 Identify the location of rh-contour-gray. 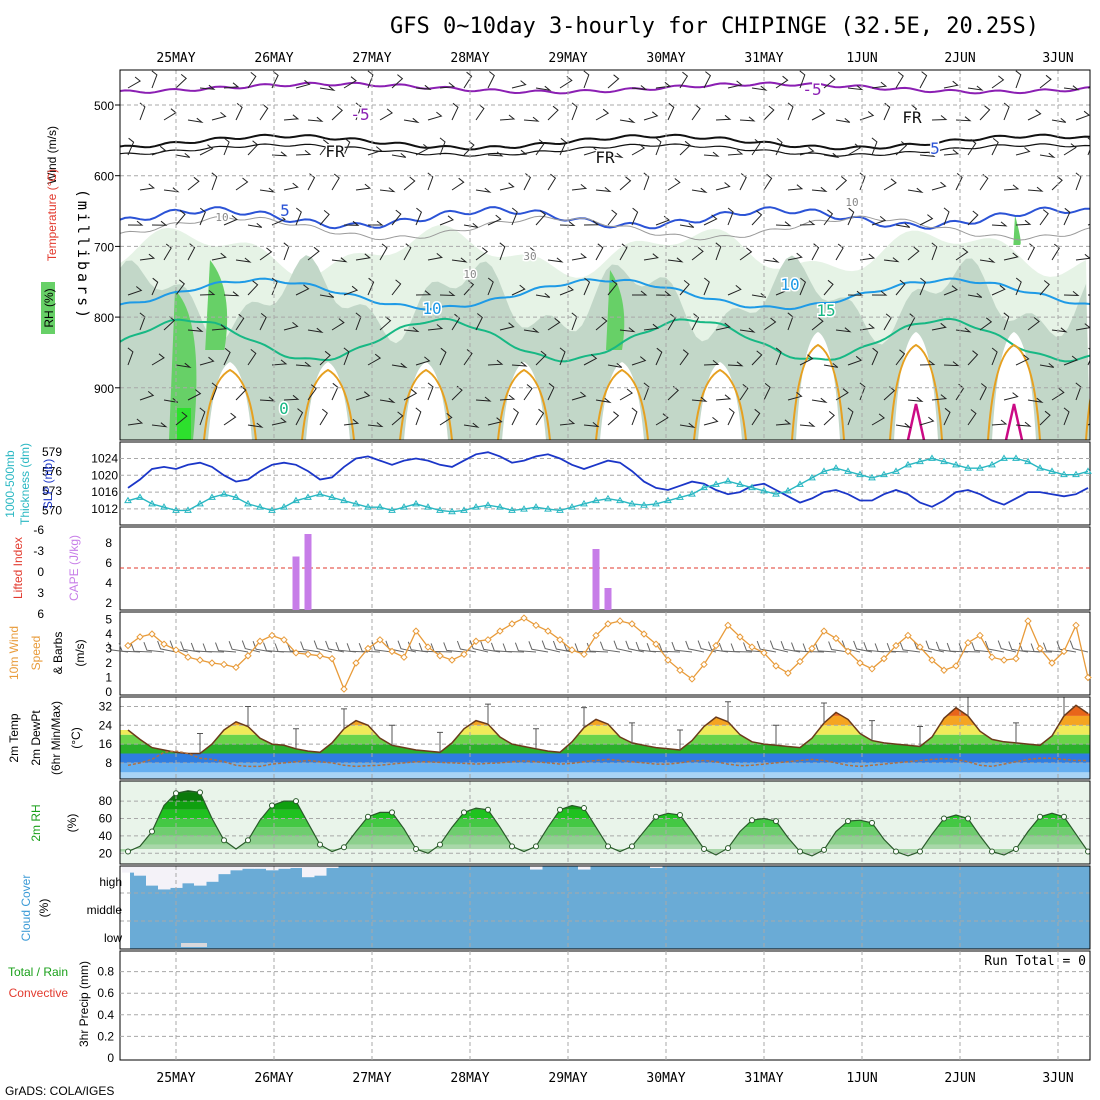
(605, 228).